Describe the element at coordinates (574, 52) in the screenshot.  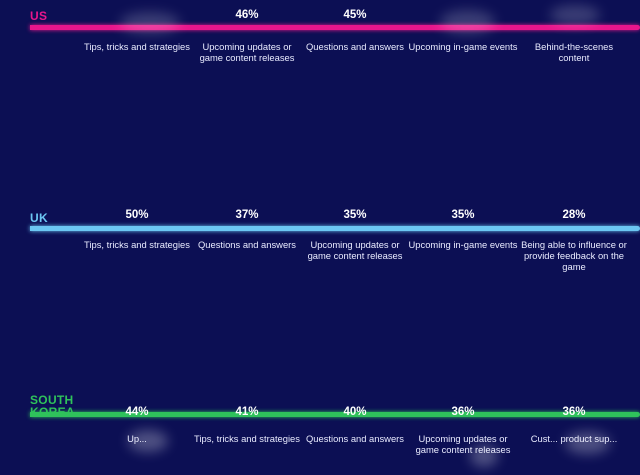
I see `category-label: Behind-the-scenes content` at that location.